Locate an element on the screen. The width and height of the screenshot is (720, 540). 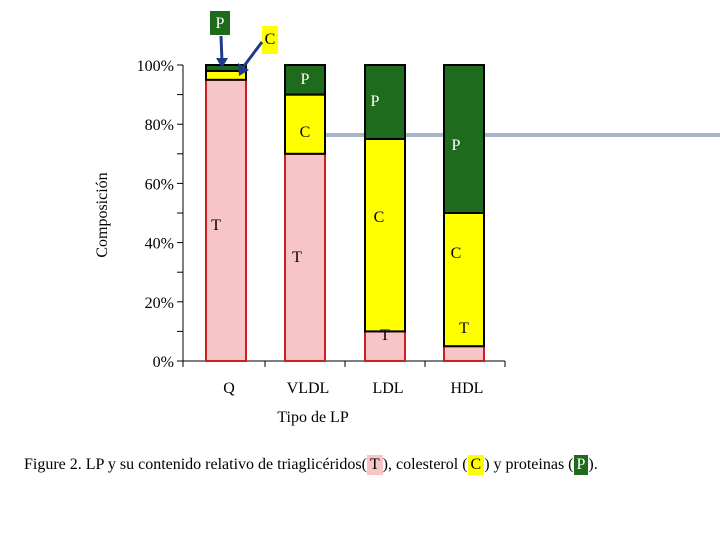
q-callout-c-label: C is located at coordinates (270, 39).